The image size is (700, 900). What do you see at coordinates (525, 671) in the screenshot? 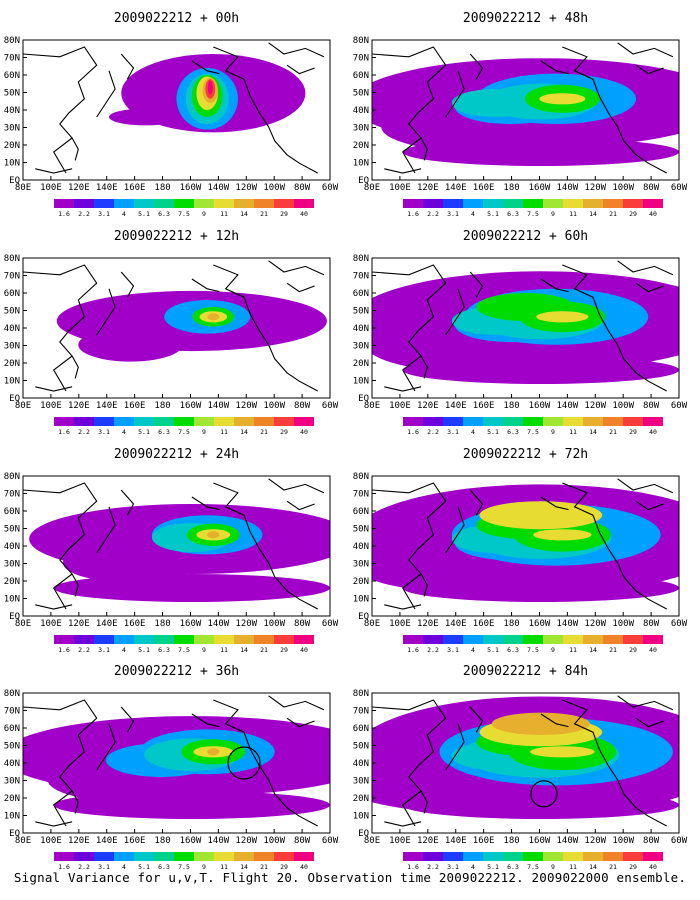
I see `panel-title: 2009022212 + 84h` at bounding box center [525, 671].